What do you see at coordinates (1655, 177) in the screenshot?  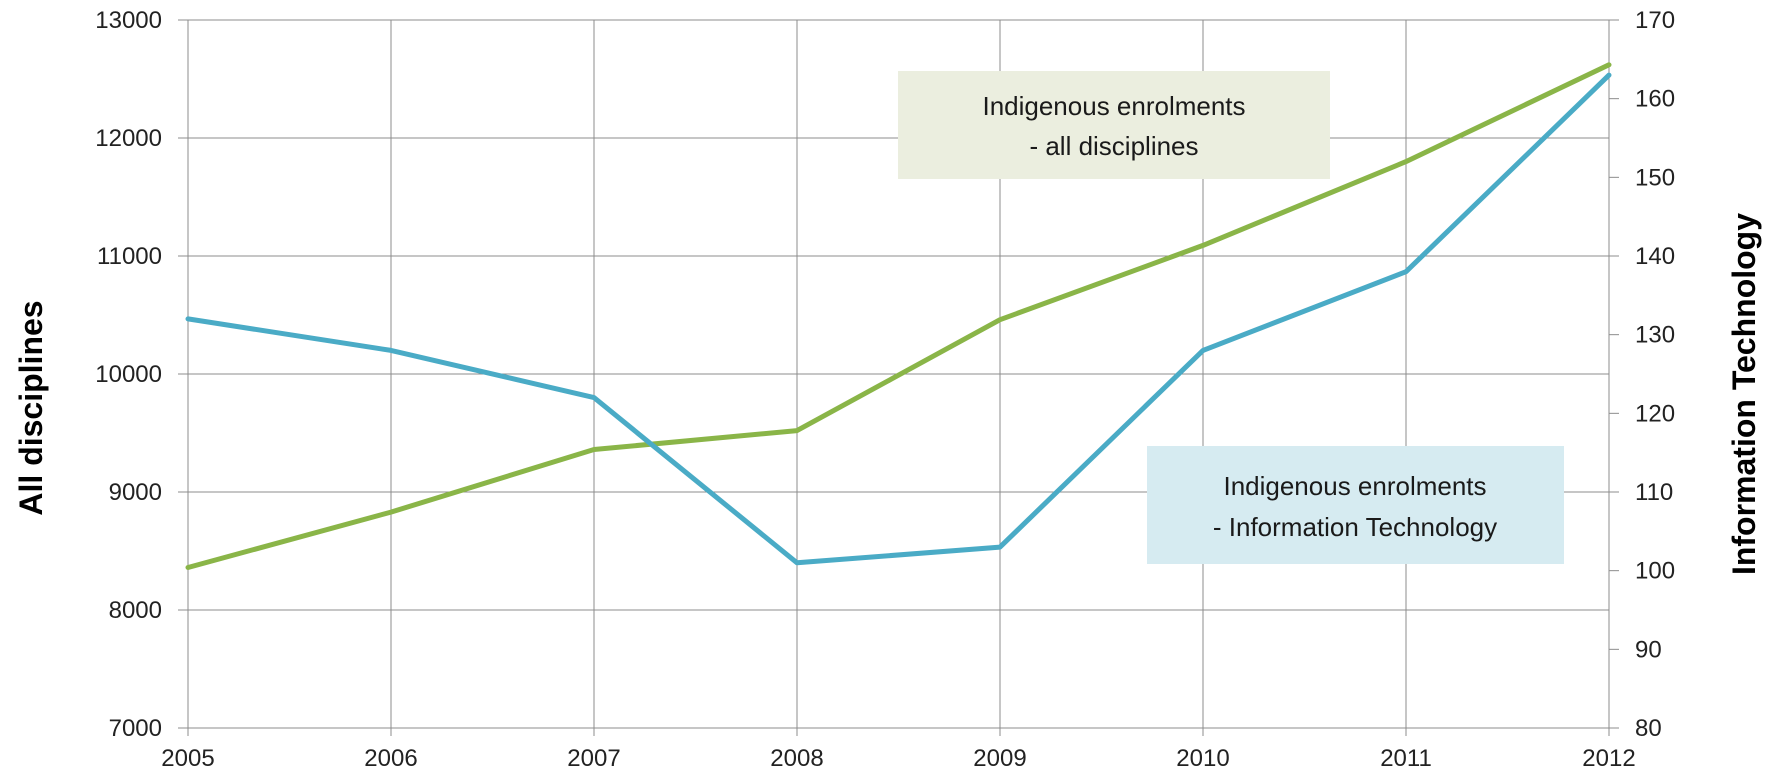 I see `right-y-tick-label: 150` at bounding box center [1655, 177].